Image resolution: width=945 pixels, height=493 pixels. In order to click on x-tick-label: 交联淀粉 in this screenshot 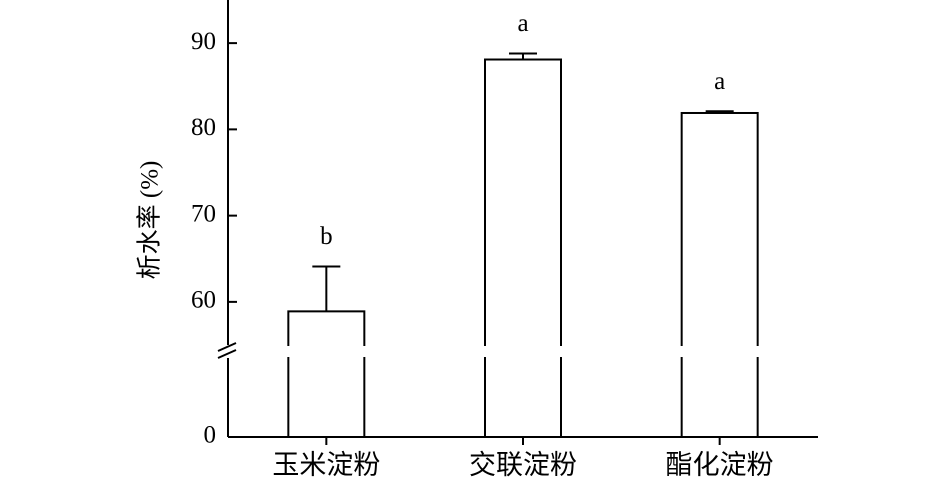, I will do `click(523, 465)`.